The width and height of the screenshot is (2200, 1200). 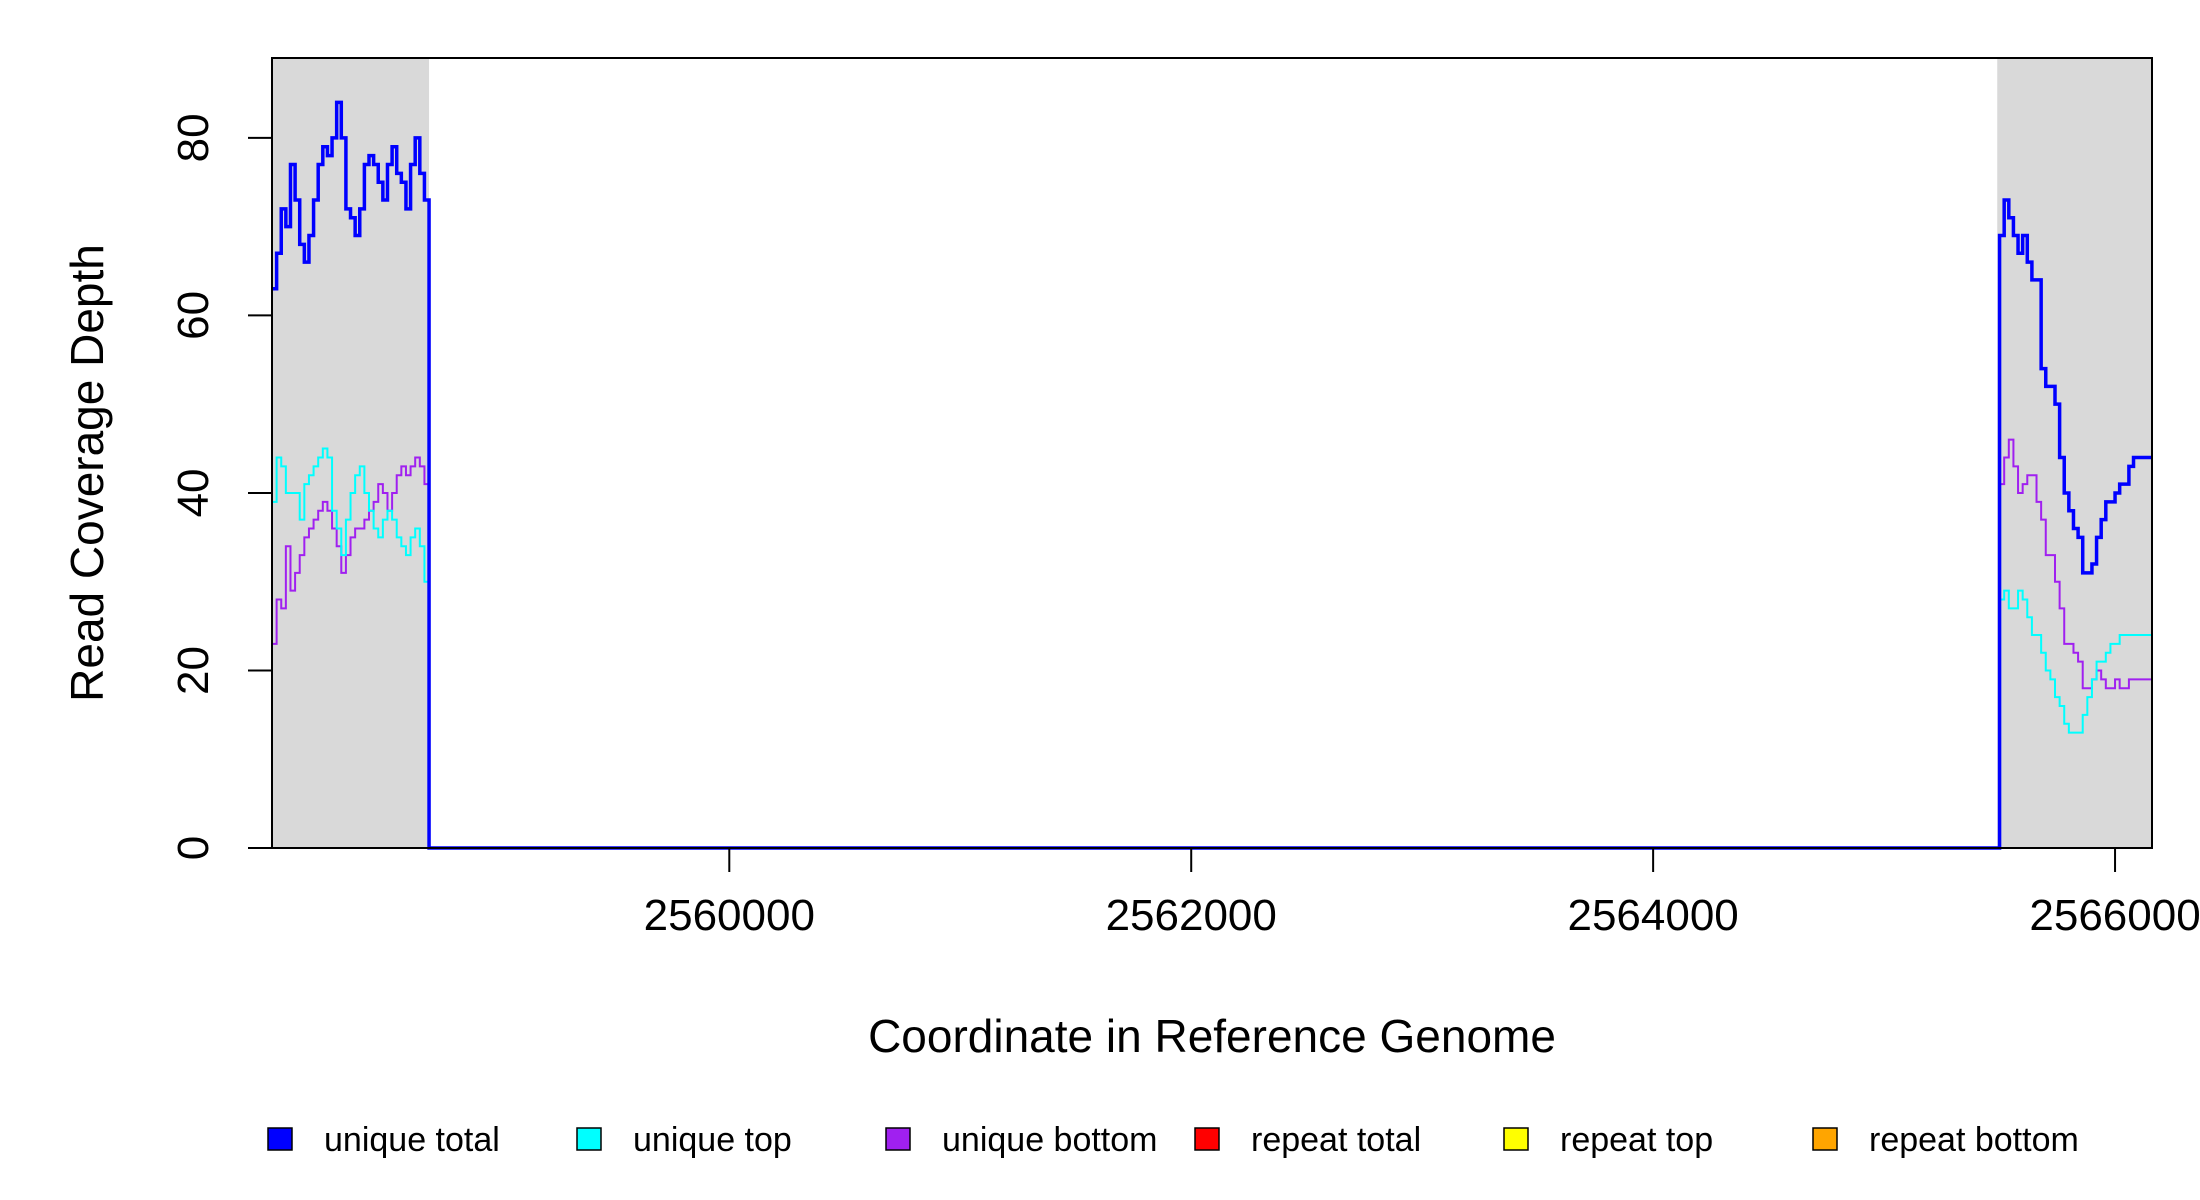 What do you see at coordinates (1207, 1139) in the screenshot?
I see `legend-swatch-repeat-total` at bounding box center [1207, 1139].